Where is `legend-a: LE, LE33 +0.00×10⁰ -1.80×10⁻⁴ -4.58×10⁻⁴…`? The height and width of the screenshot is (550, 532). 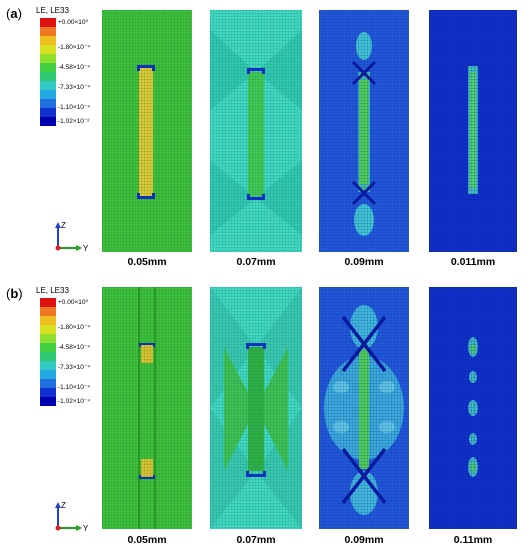 legend-a: LE, LE33 +0.00×10⁰ -1.80×10⁻⁴ -4.58×10⁻⁴… is located at coordinates (63, 66).